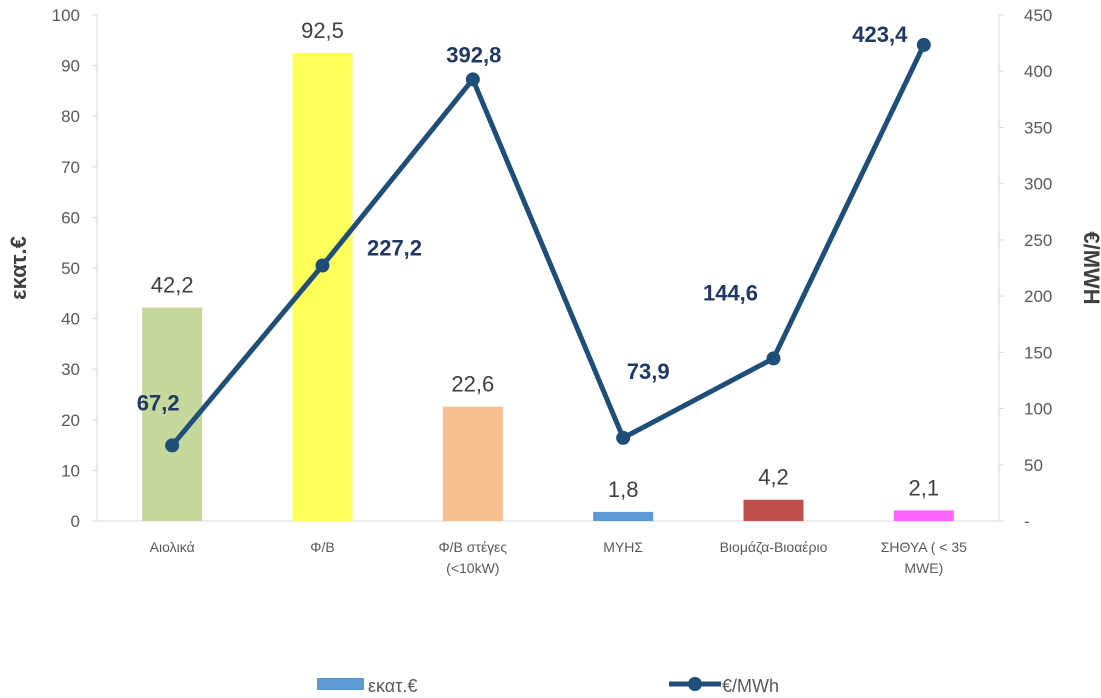 The height and width of the screenshot is (698, 1101). Describe the element at coordinates (70, 268) in the screenshot. I see `y-tick-label-left: 50` at that location.